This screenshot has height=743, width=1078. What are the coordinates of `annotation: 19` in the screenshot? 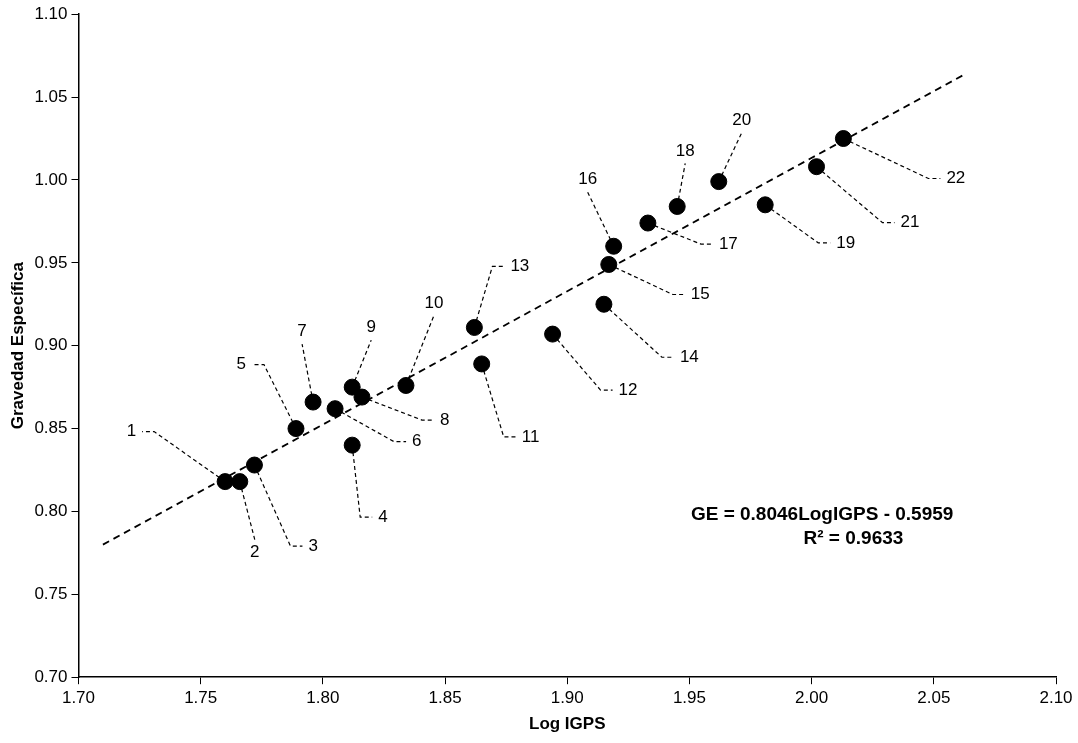 It's located at (846, 242).